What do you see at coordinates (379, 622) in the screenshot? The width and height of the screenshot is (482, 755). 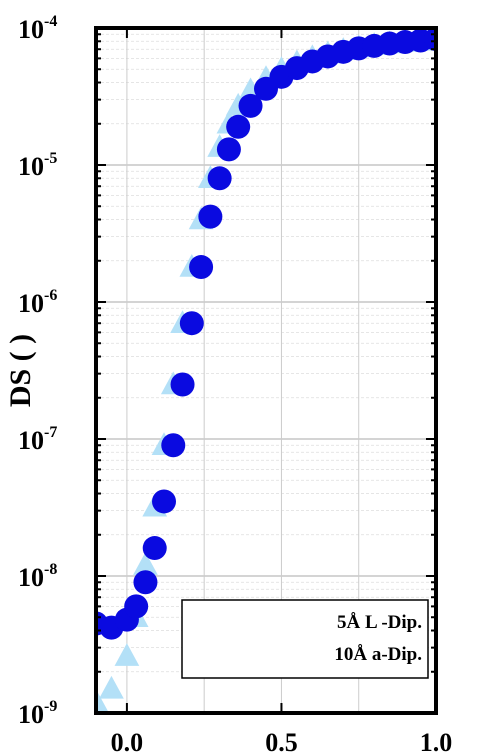 I see `legend-entry-label: 5Å L -Dip.` at bounding box center [379, 622].